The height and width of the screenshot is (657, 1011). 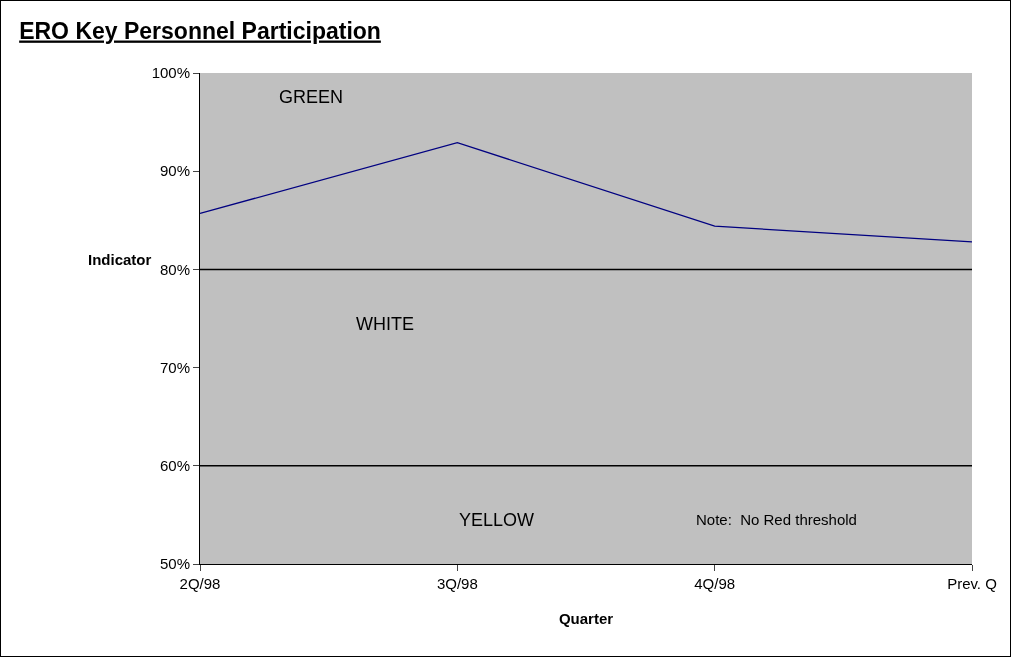 What do you see at coordinates (120, 259) in the screenshot?
I see `y-axis-title: Indicator` at bounding box center [120, 259].